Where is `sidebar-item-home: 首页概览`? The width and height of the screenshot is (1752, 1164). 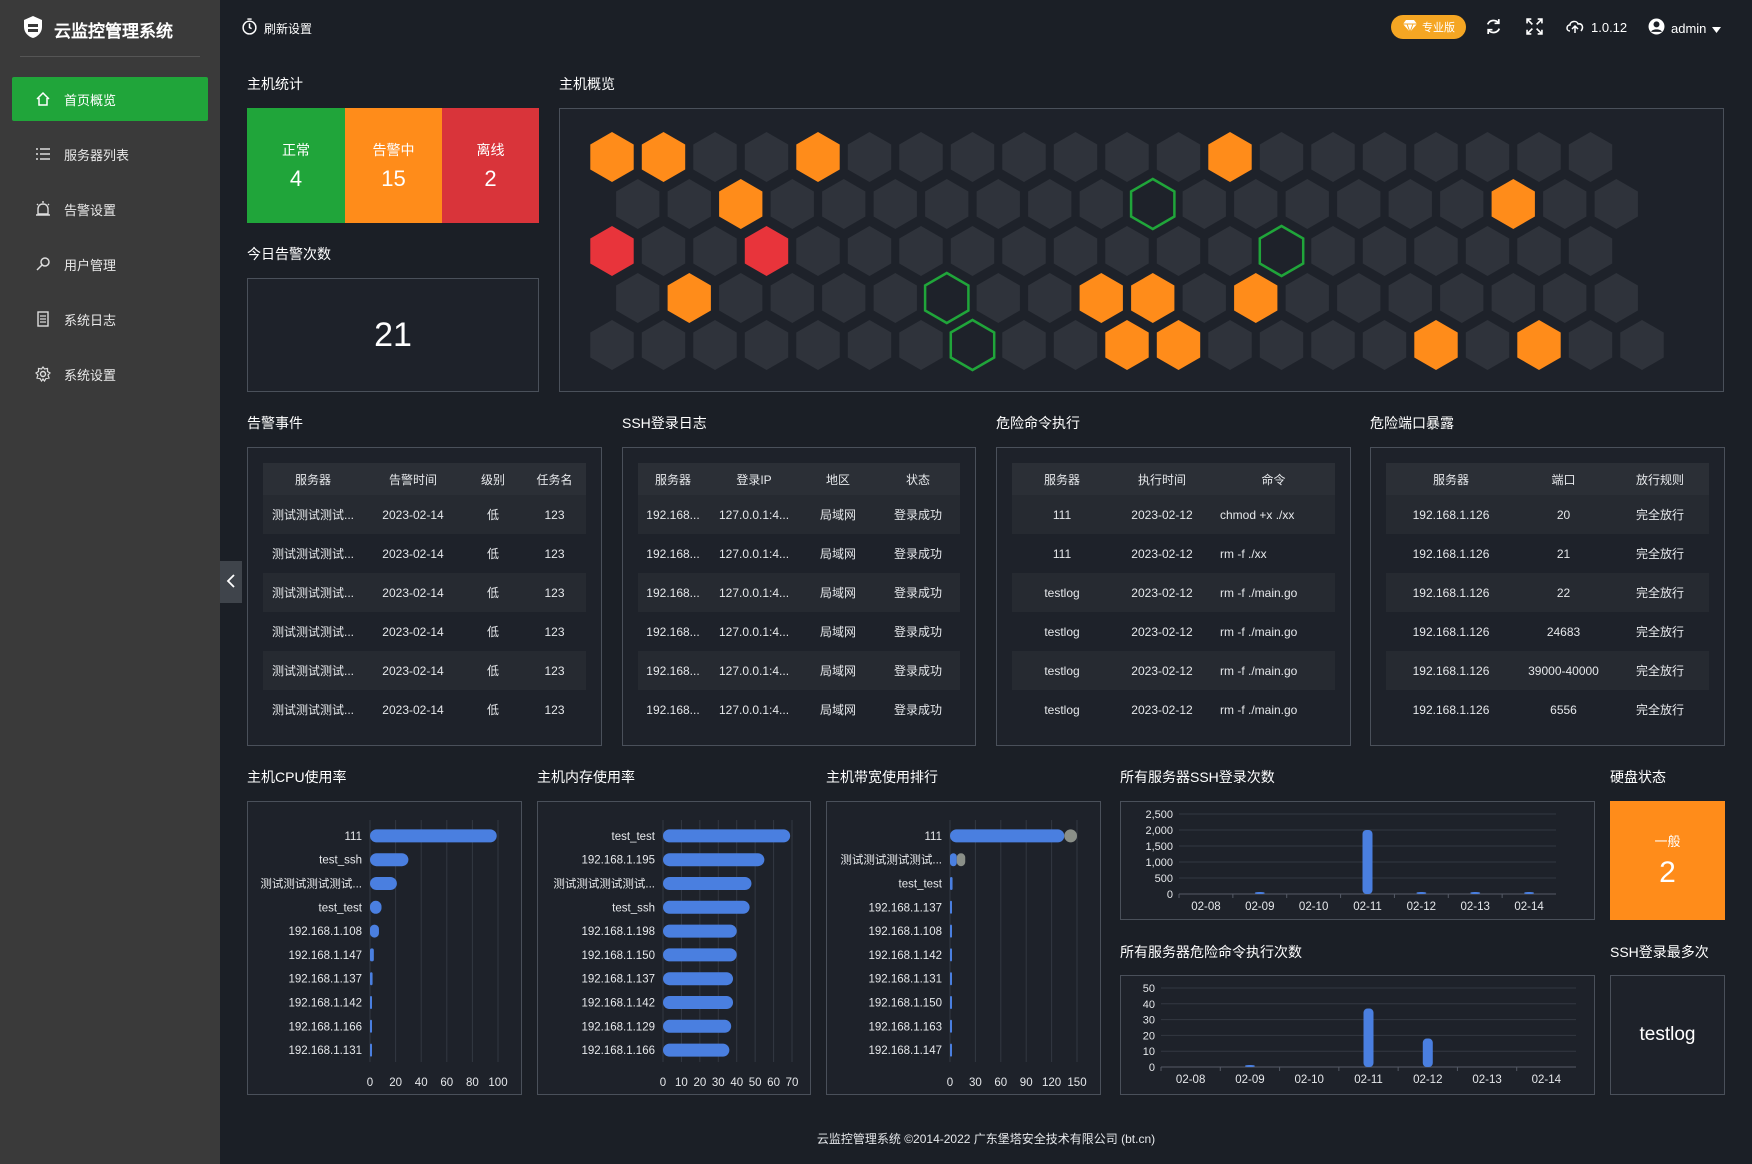
sidebar-item-home: 首页概览 is located at coordinates (110, 99).